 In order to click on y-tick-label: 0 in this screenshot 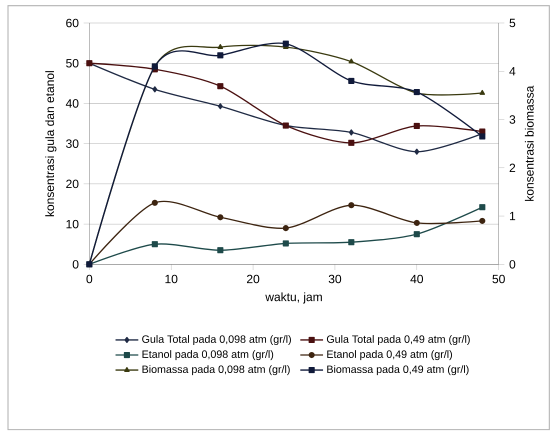, I will do `click(75, 264)`.